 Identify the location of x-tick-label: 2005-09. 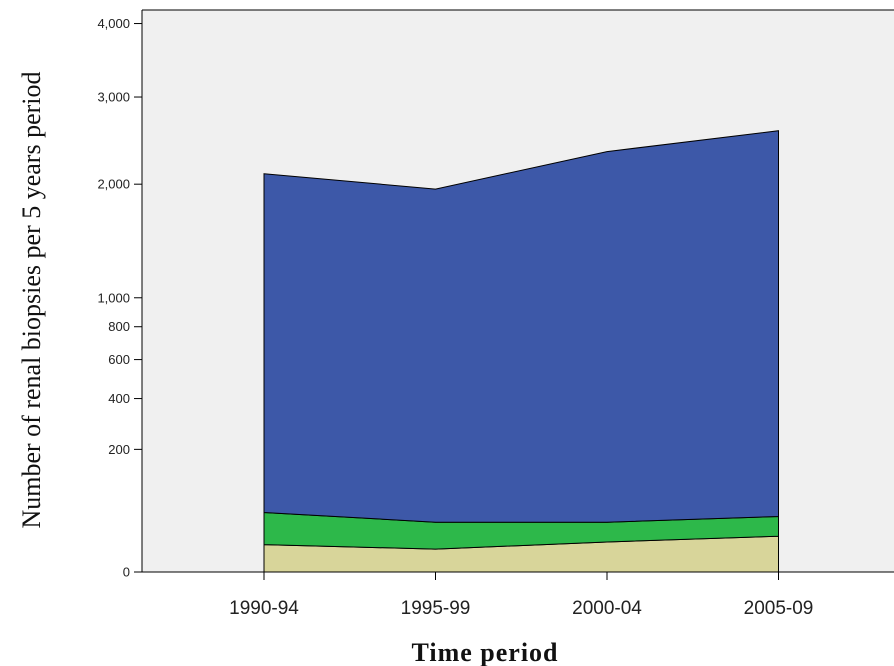
(779, 608).